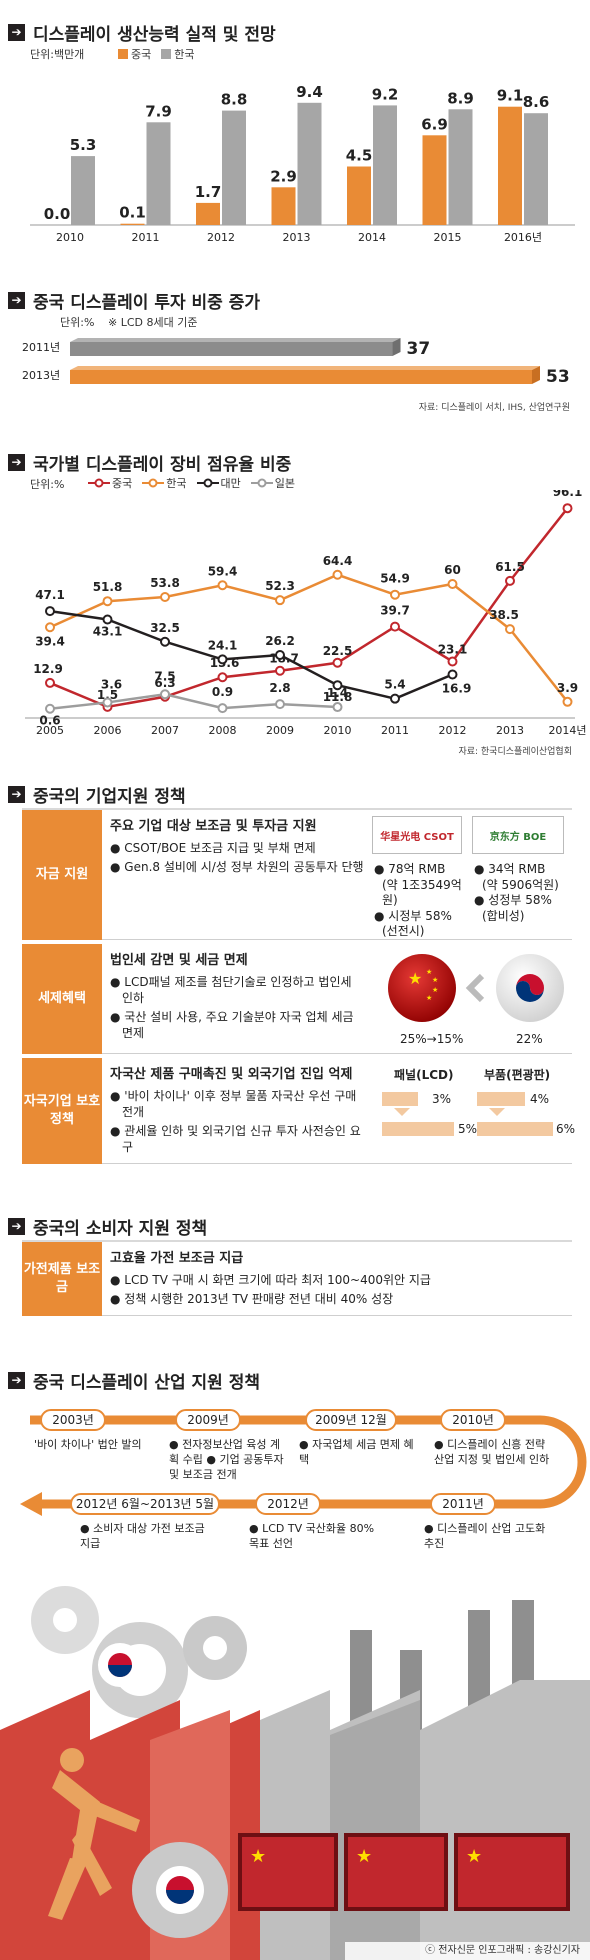 This screenshot has height=1960, width=590. Describe the element at coordinates (176, 483) in the screenshot. I see `legend-label: 한국` at that location.